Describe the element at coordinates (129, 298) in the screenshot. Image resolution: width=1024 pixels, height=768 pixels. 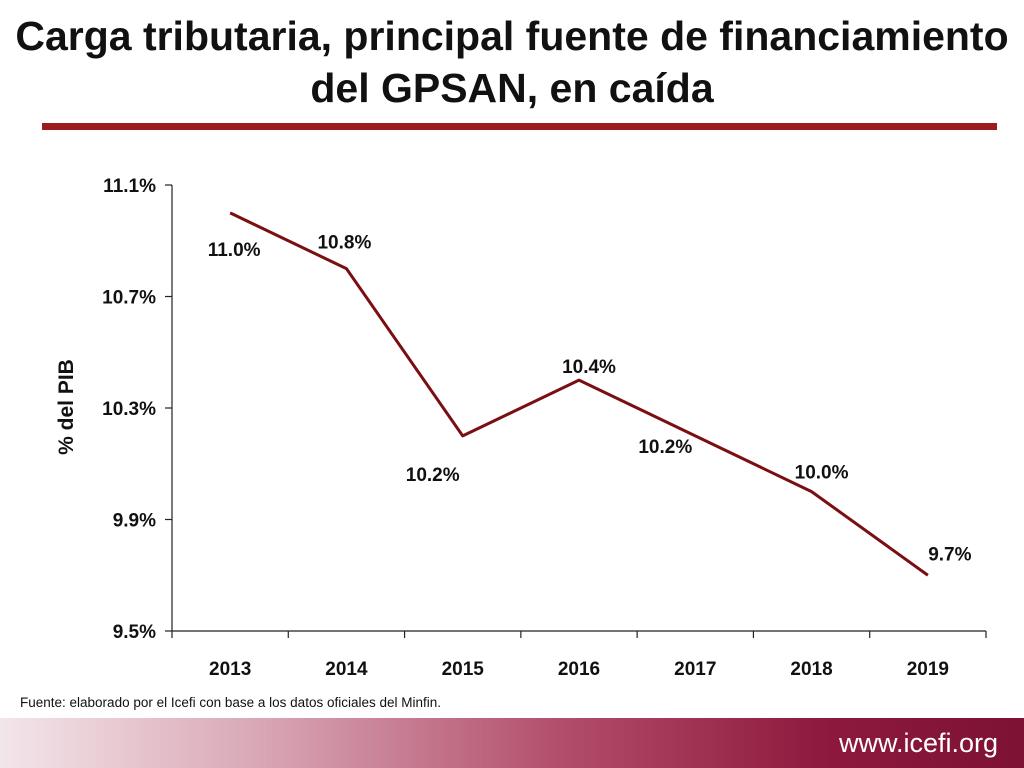
I see `y-tick-label: 10.7%` at that location.